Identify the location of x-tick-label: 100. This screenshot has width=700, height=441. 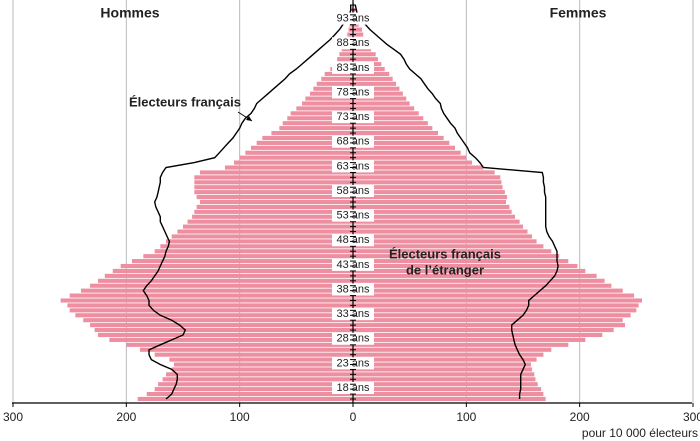
(240, 417).